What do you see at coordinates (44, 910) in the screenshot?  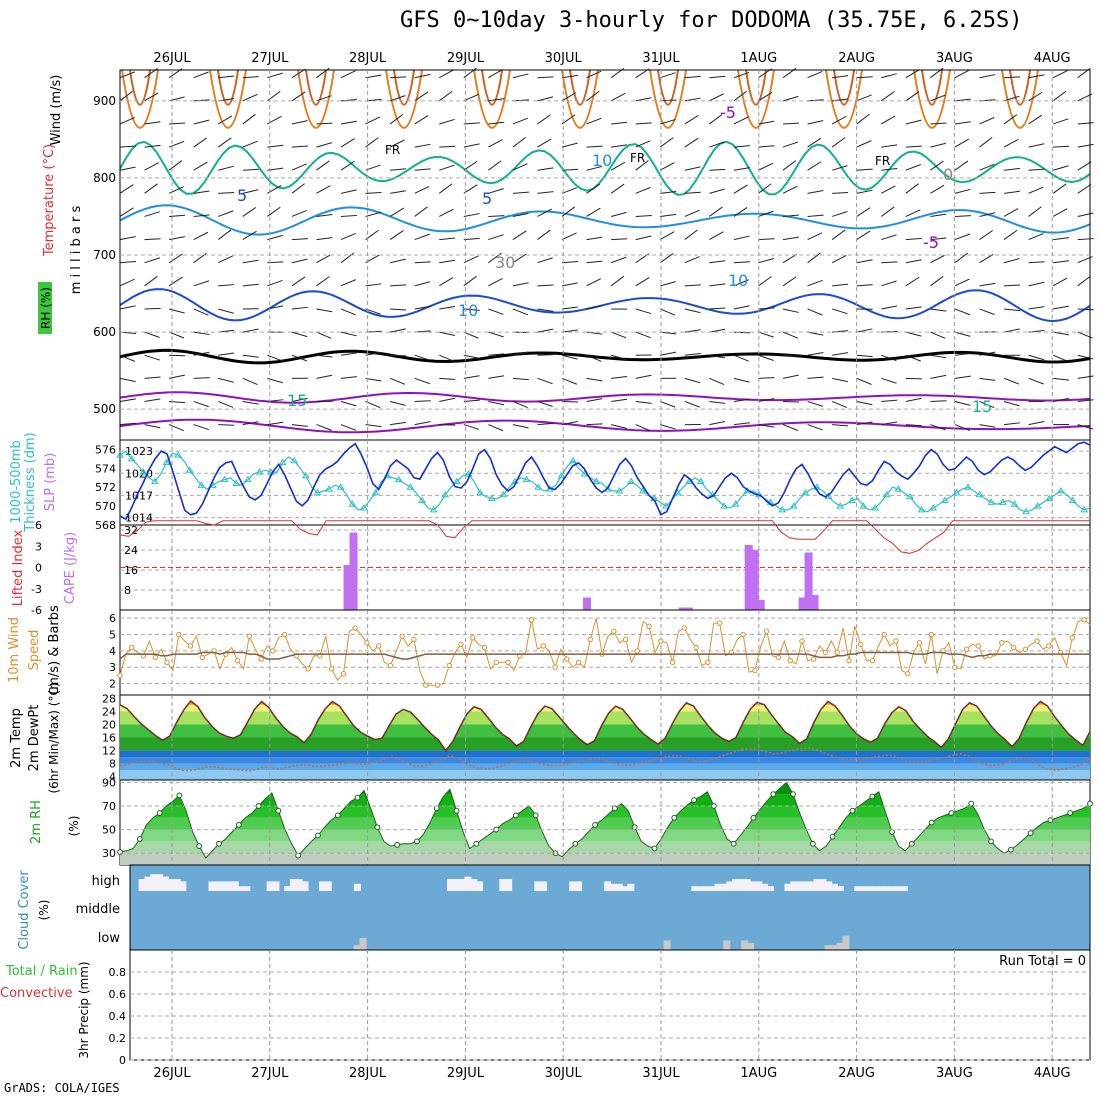 I see `ylabel-cloud-units: (%)` at bounding box center [44, 910].